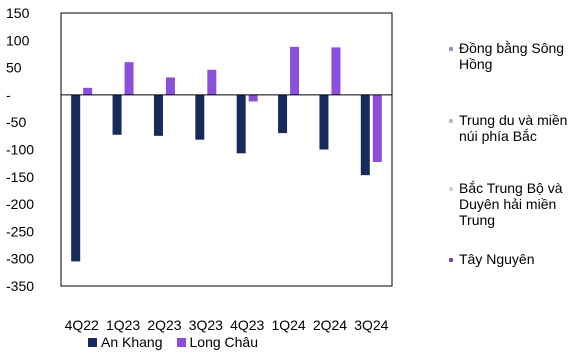  What do you see at coordinates (365, 135) in the screenshot?
I see `bar-an-khang-3q24` at bounding box center [365, 135].